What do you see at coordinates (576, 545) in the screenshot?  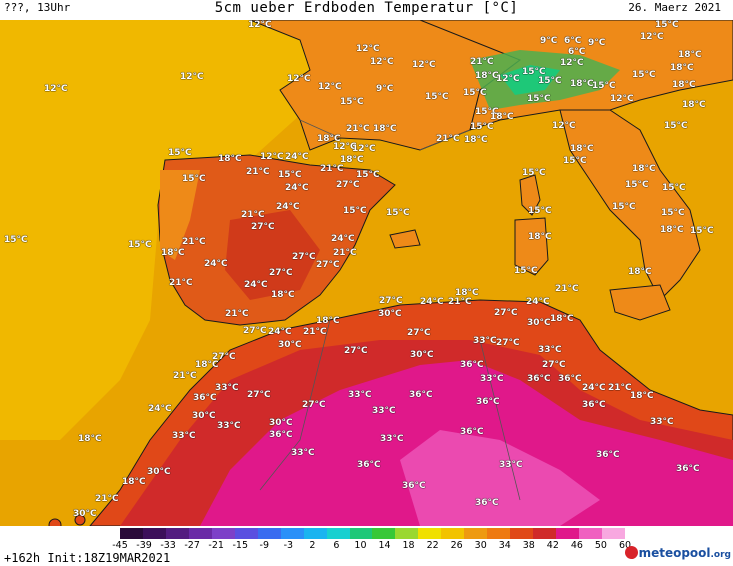 I see `color-scale-tick: 46` at bounding box center [576, 545].